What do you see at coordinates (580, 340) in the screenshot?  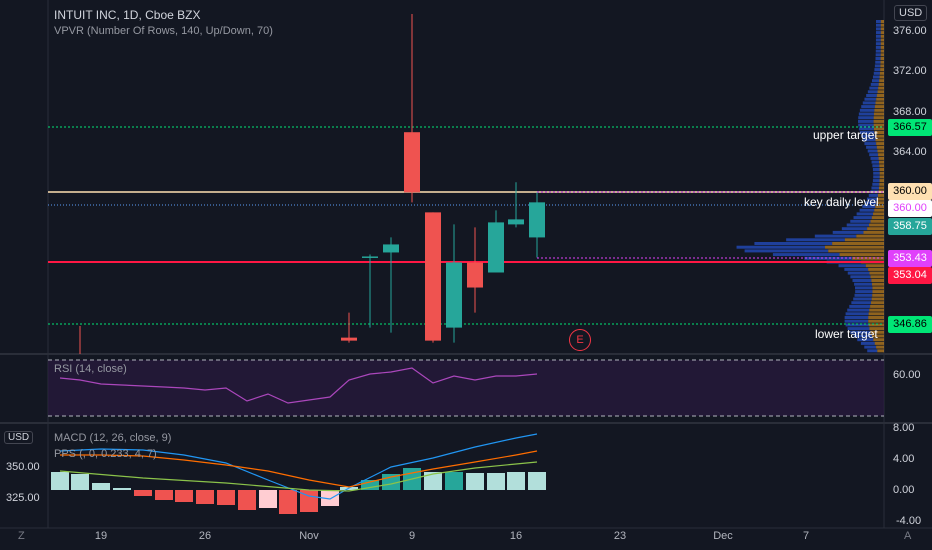 I see `earnings-icon: E` at bounding box center [580, 340].